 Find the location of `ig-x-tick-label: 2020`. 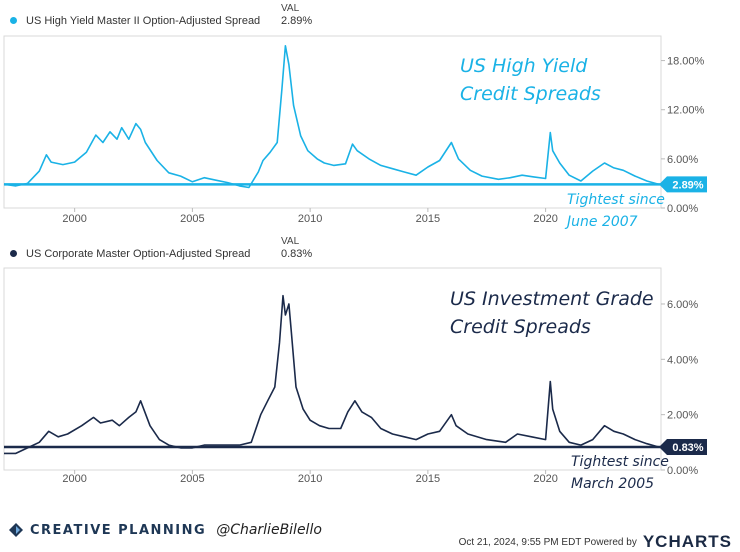

ig-x-tick-label: 2020 is located at coordinates (545, 479).